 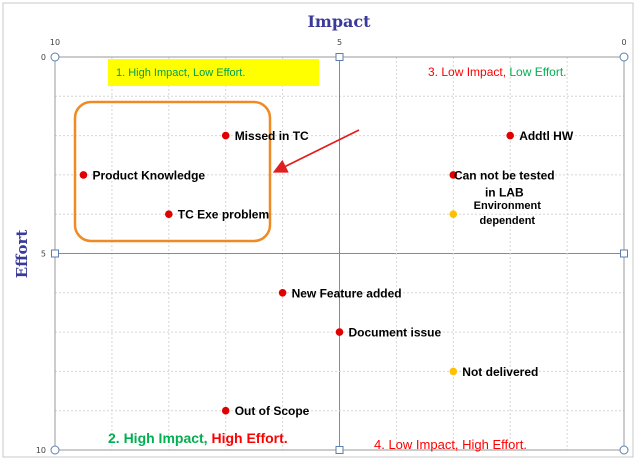 What do you see at coordinates (159, 438) in the screenshot?
I see `quadrant-label-part: 2. High Impact,` at bounding box center [159, 438].